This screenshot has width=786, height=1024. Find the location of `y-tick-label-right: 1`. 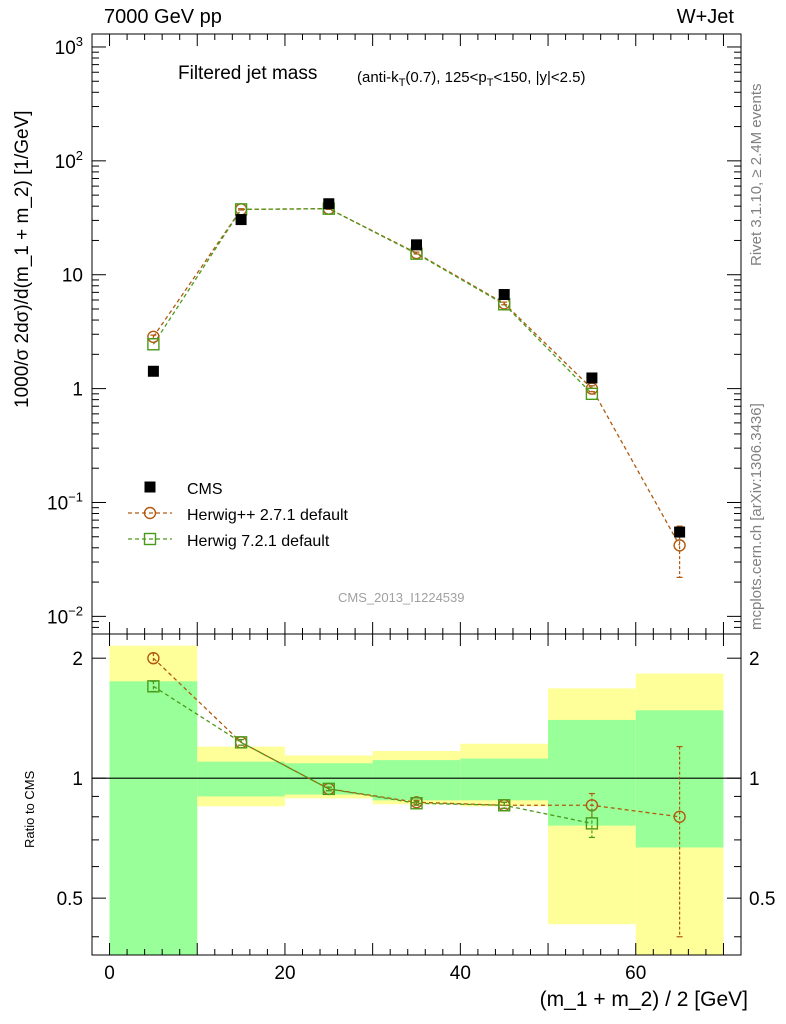

y-tick-label-right: 1 is located at coordinates (754, 779).